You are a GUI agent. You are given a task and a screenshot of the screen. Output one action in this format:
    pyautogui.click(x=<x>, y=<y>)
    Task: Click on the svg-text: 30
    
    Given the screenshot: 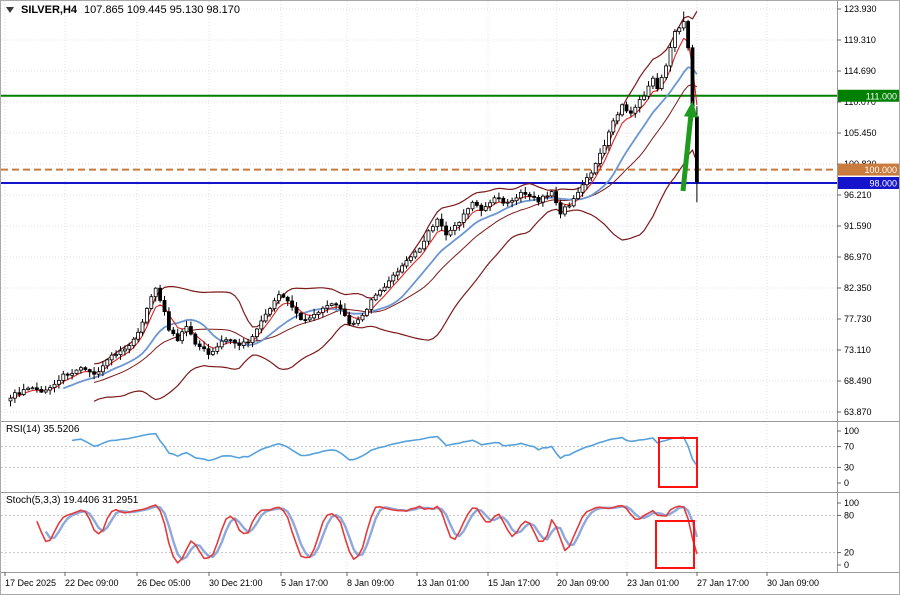 What is the action you would take?
    pyautogui.click(x=849, y=467)
    